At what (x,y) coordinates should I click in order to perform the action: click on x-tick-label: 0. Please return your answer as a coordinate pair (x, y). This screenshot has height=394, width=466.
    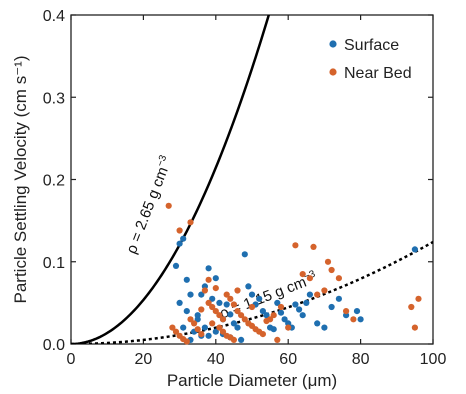
    Looking at the image, I should click on (71, 359).